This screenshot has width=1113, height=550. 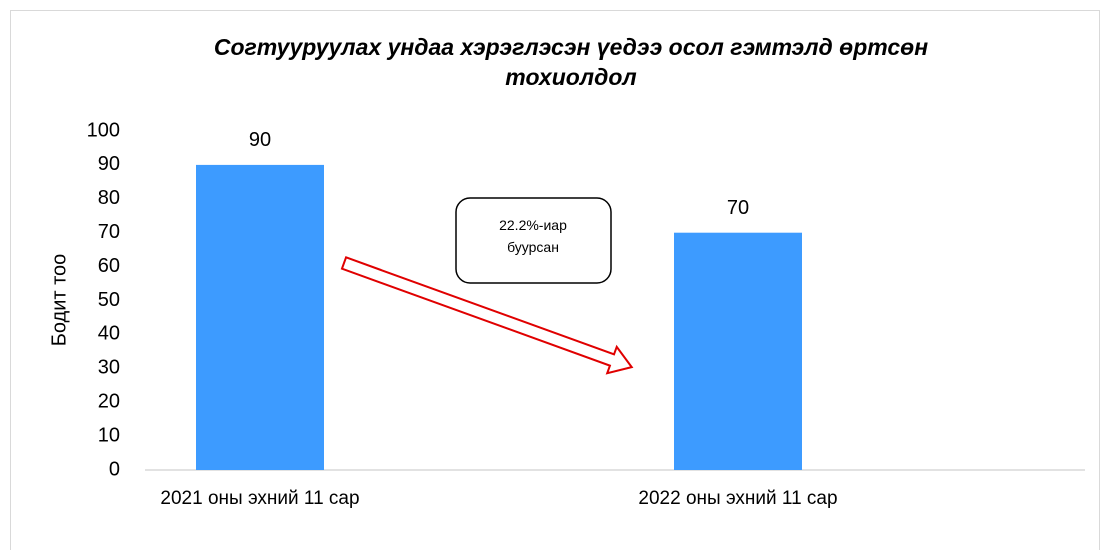 What do you see at coordinates (109, 334) in the screenshot?
I see `y-tick-label: 40` at bounding box center [109, 334].